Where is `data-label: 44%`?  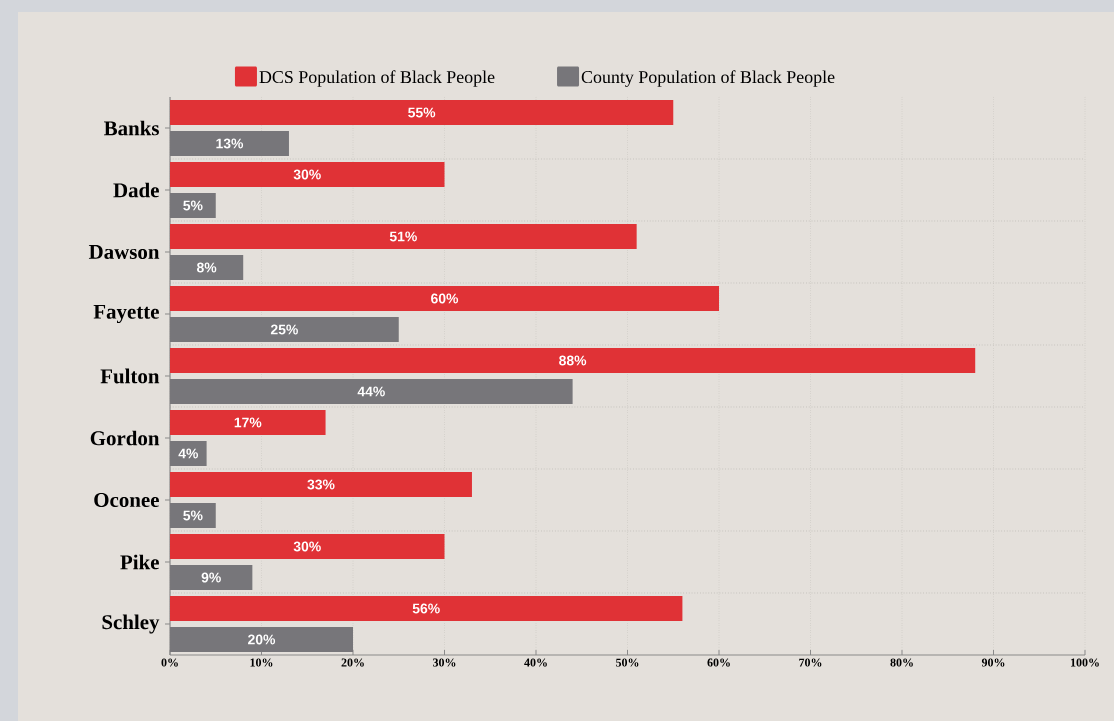 data-label: 44% is located at coordinates (371, 391).